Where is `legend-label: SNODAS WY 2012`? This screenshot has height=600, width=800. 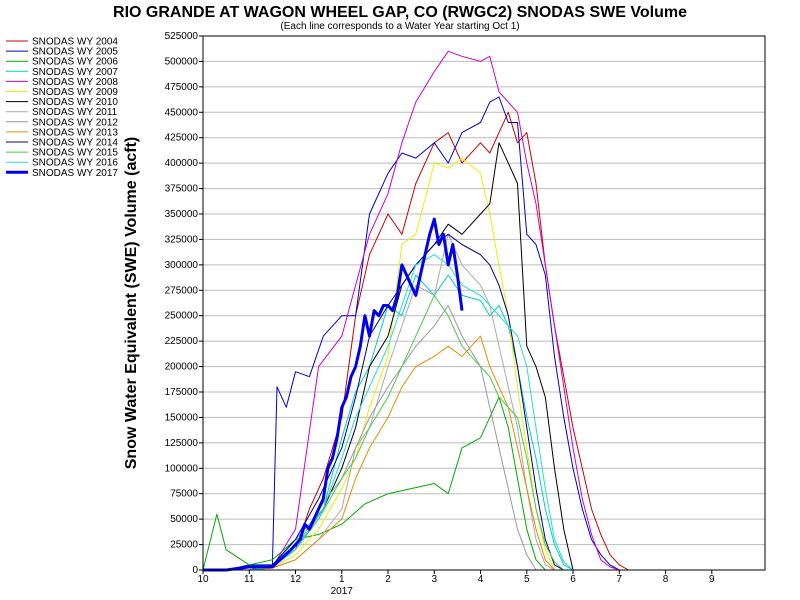
legend-label: SNODAS WY 2012 is located at coordinates (75, 122).